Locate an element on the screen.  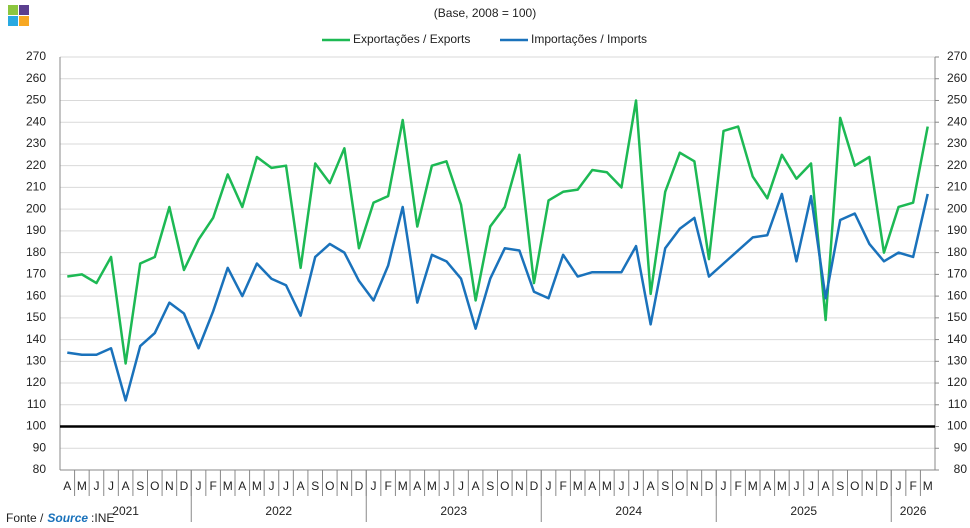
y2-tick-label: 270 is located at coordinates (957, 56).